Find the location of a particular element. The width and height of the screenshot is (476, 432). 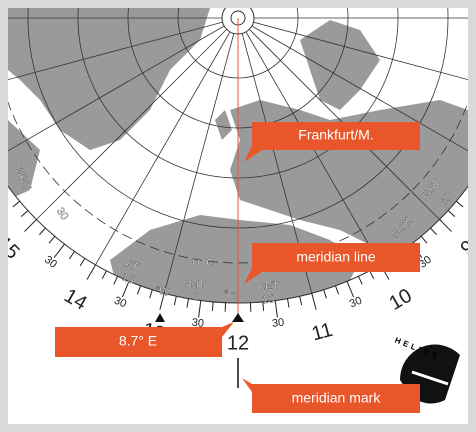

callout-mark: meridian mark is located at coordinates (331, 395).